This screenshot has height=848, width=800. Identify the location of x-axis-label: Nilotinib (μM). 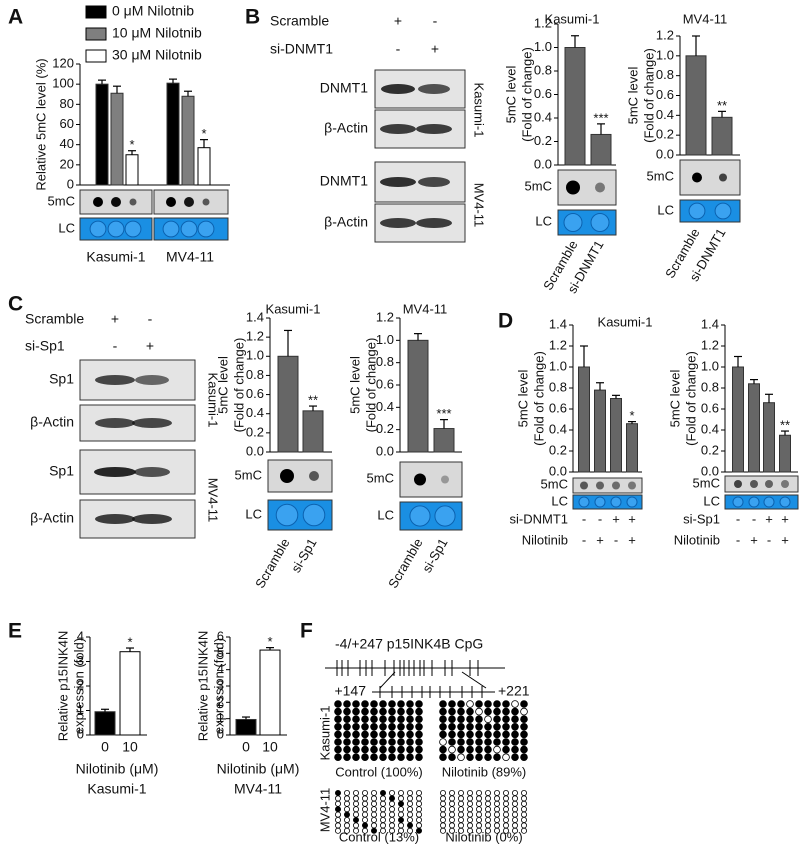
(258, 769).